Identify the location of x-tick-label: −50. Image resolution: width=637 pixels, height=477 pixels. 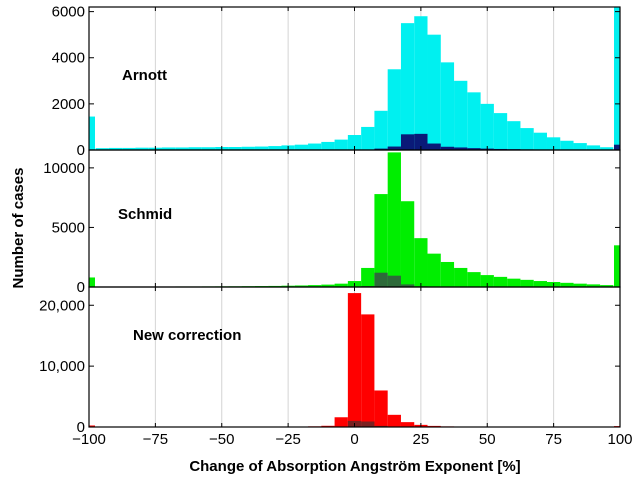
(221, 439).